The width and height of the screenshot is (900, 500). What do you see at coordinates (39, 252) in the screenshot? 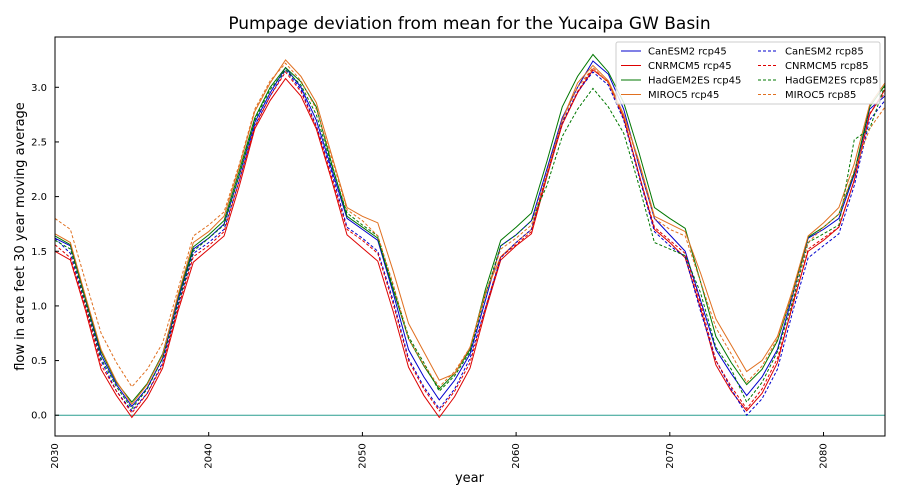
I see `y-tick-label: 1.5` at bounding box center [39, 252].